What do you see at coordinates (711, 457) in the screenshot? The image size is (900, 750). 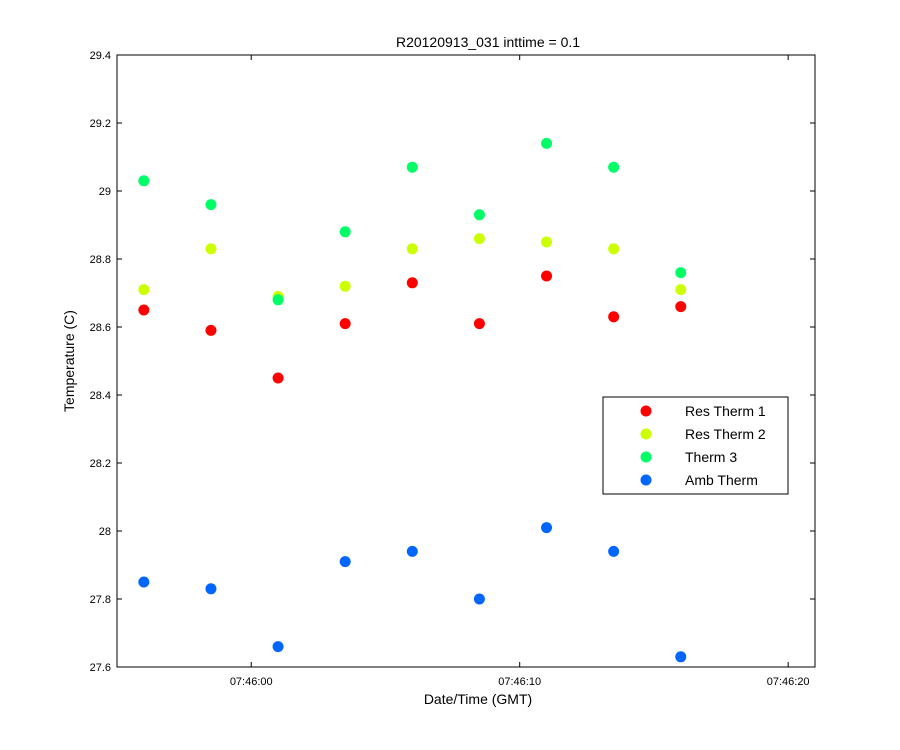 I see `legend-label: Therm 3` at bounding box center [711, 457].